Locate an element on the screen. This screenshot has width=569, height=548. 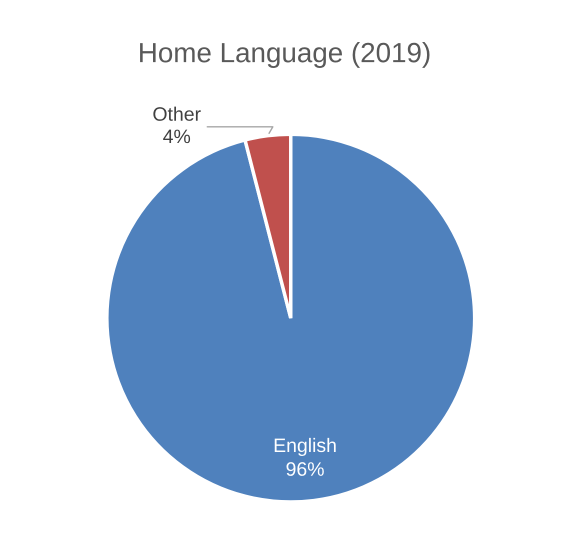
slice-label: English is located at coordinates (305, 447).